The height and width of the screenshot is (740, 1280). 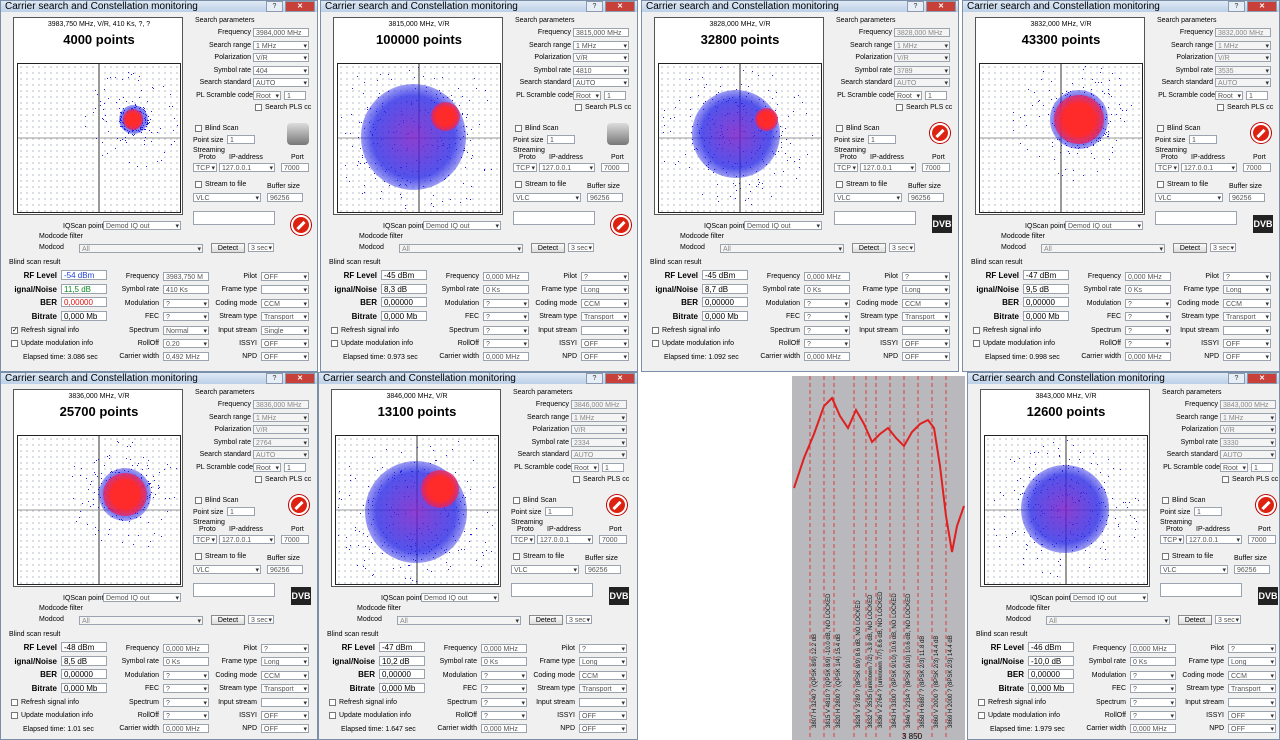 What do you see at coordinates (605, 330) in the screenshot?
I see `result-input-stream-select` at bounding box center [605, 330].